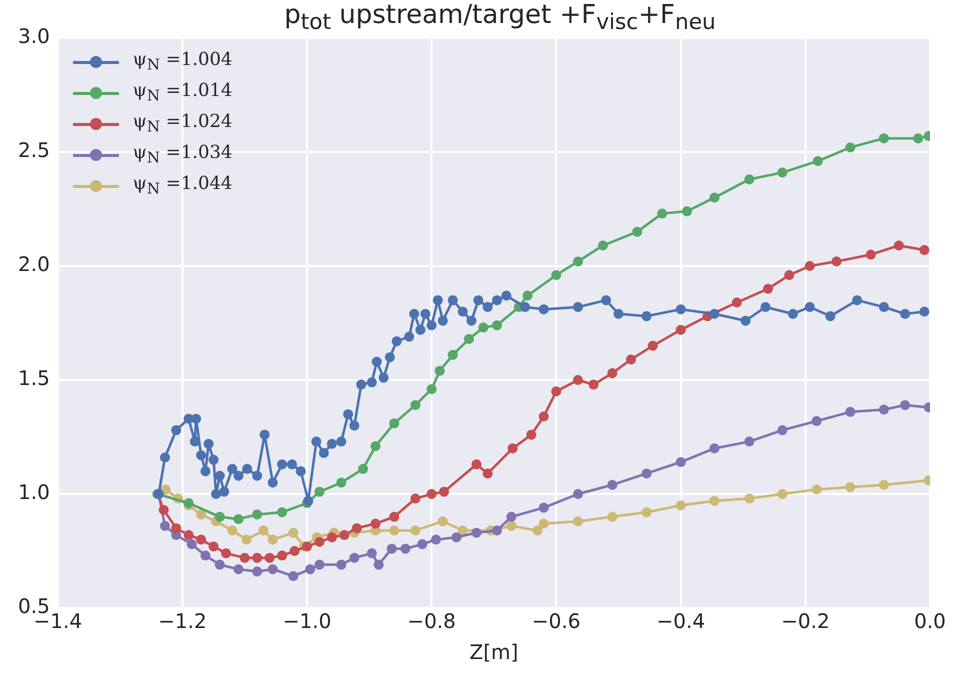 The height and width of the screenshot is (675, 975). What do you see at coordinates (805, 621) in the screenshot?
I see `x-tick-label: −0.2` at bounding box center [805, 621].